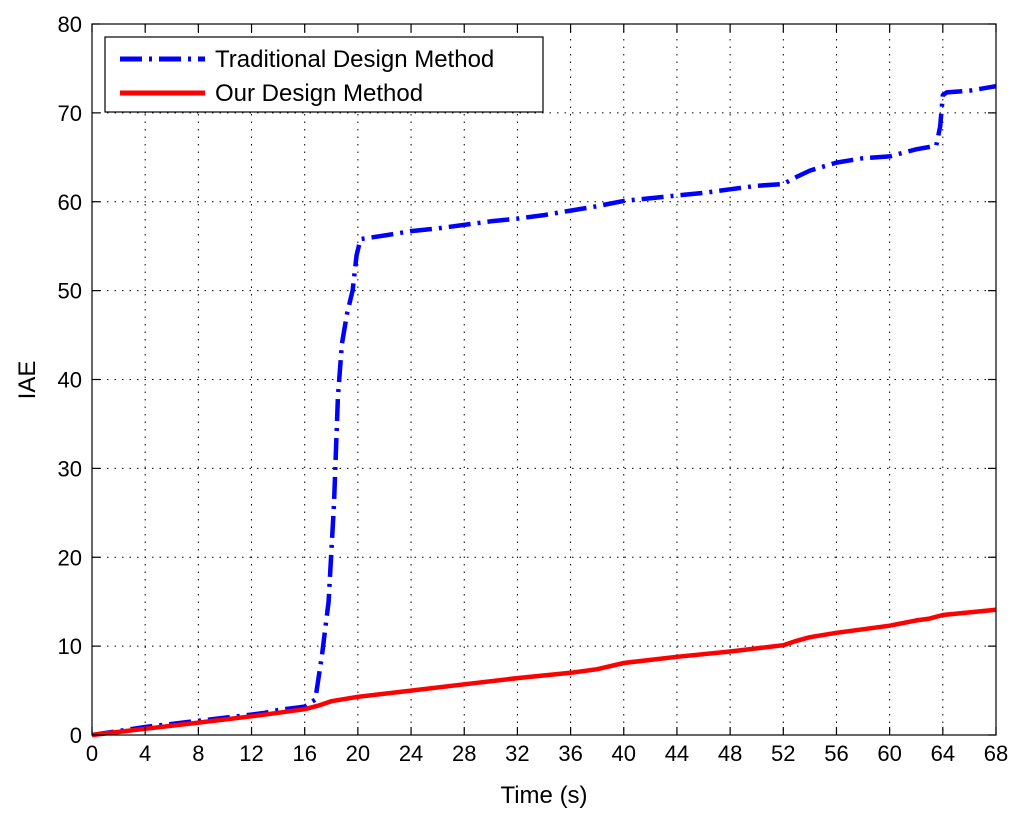 This screenshot has width=1024, height=821. Describe the element at coordinates (70, 24) in the screenshot. I see `y-tick-label: 80` at that location.